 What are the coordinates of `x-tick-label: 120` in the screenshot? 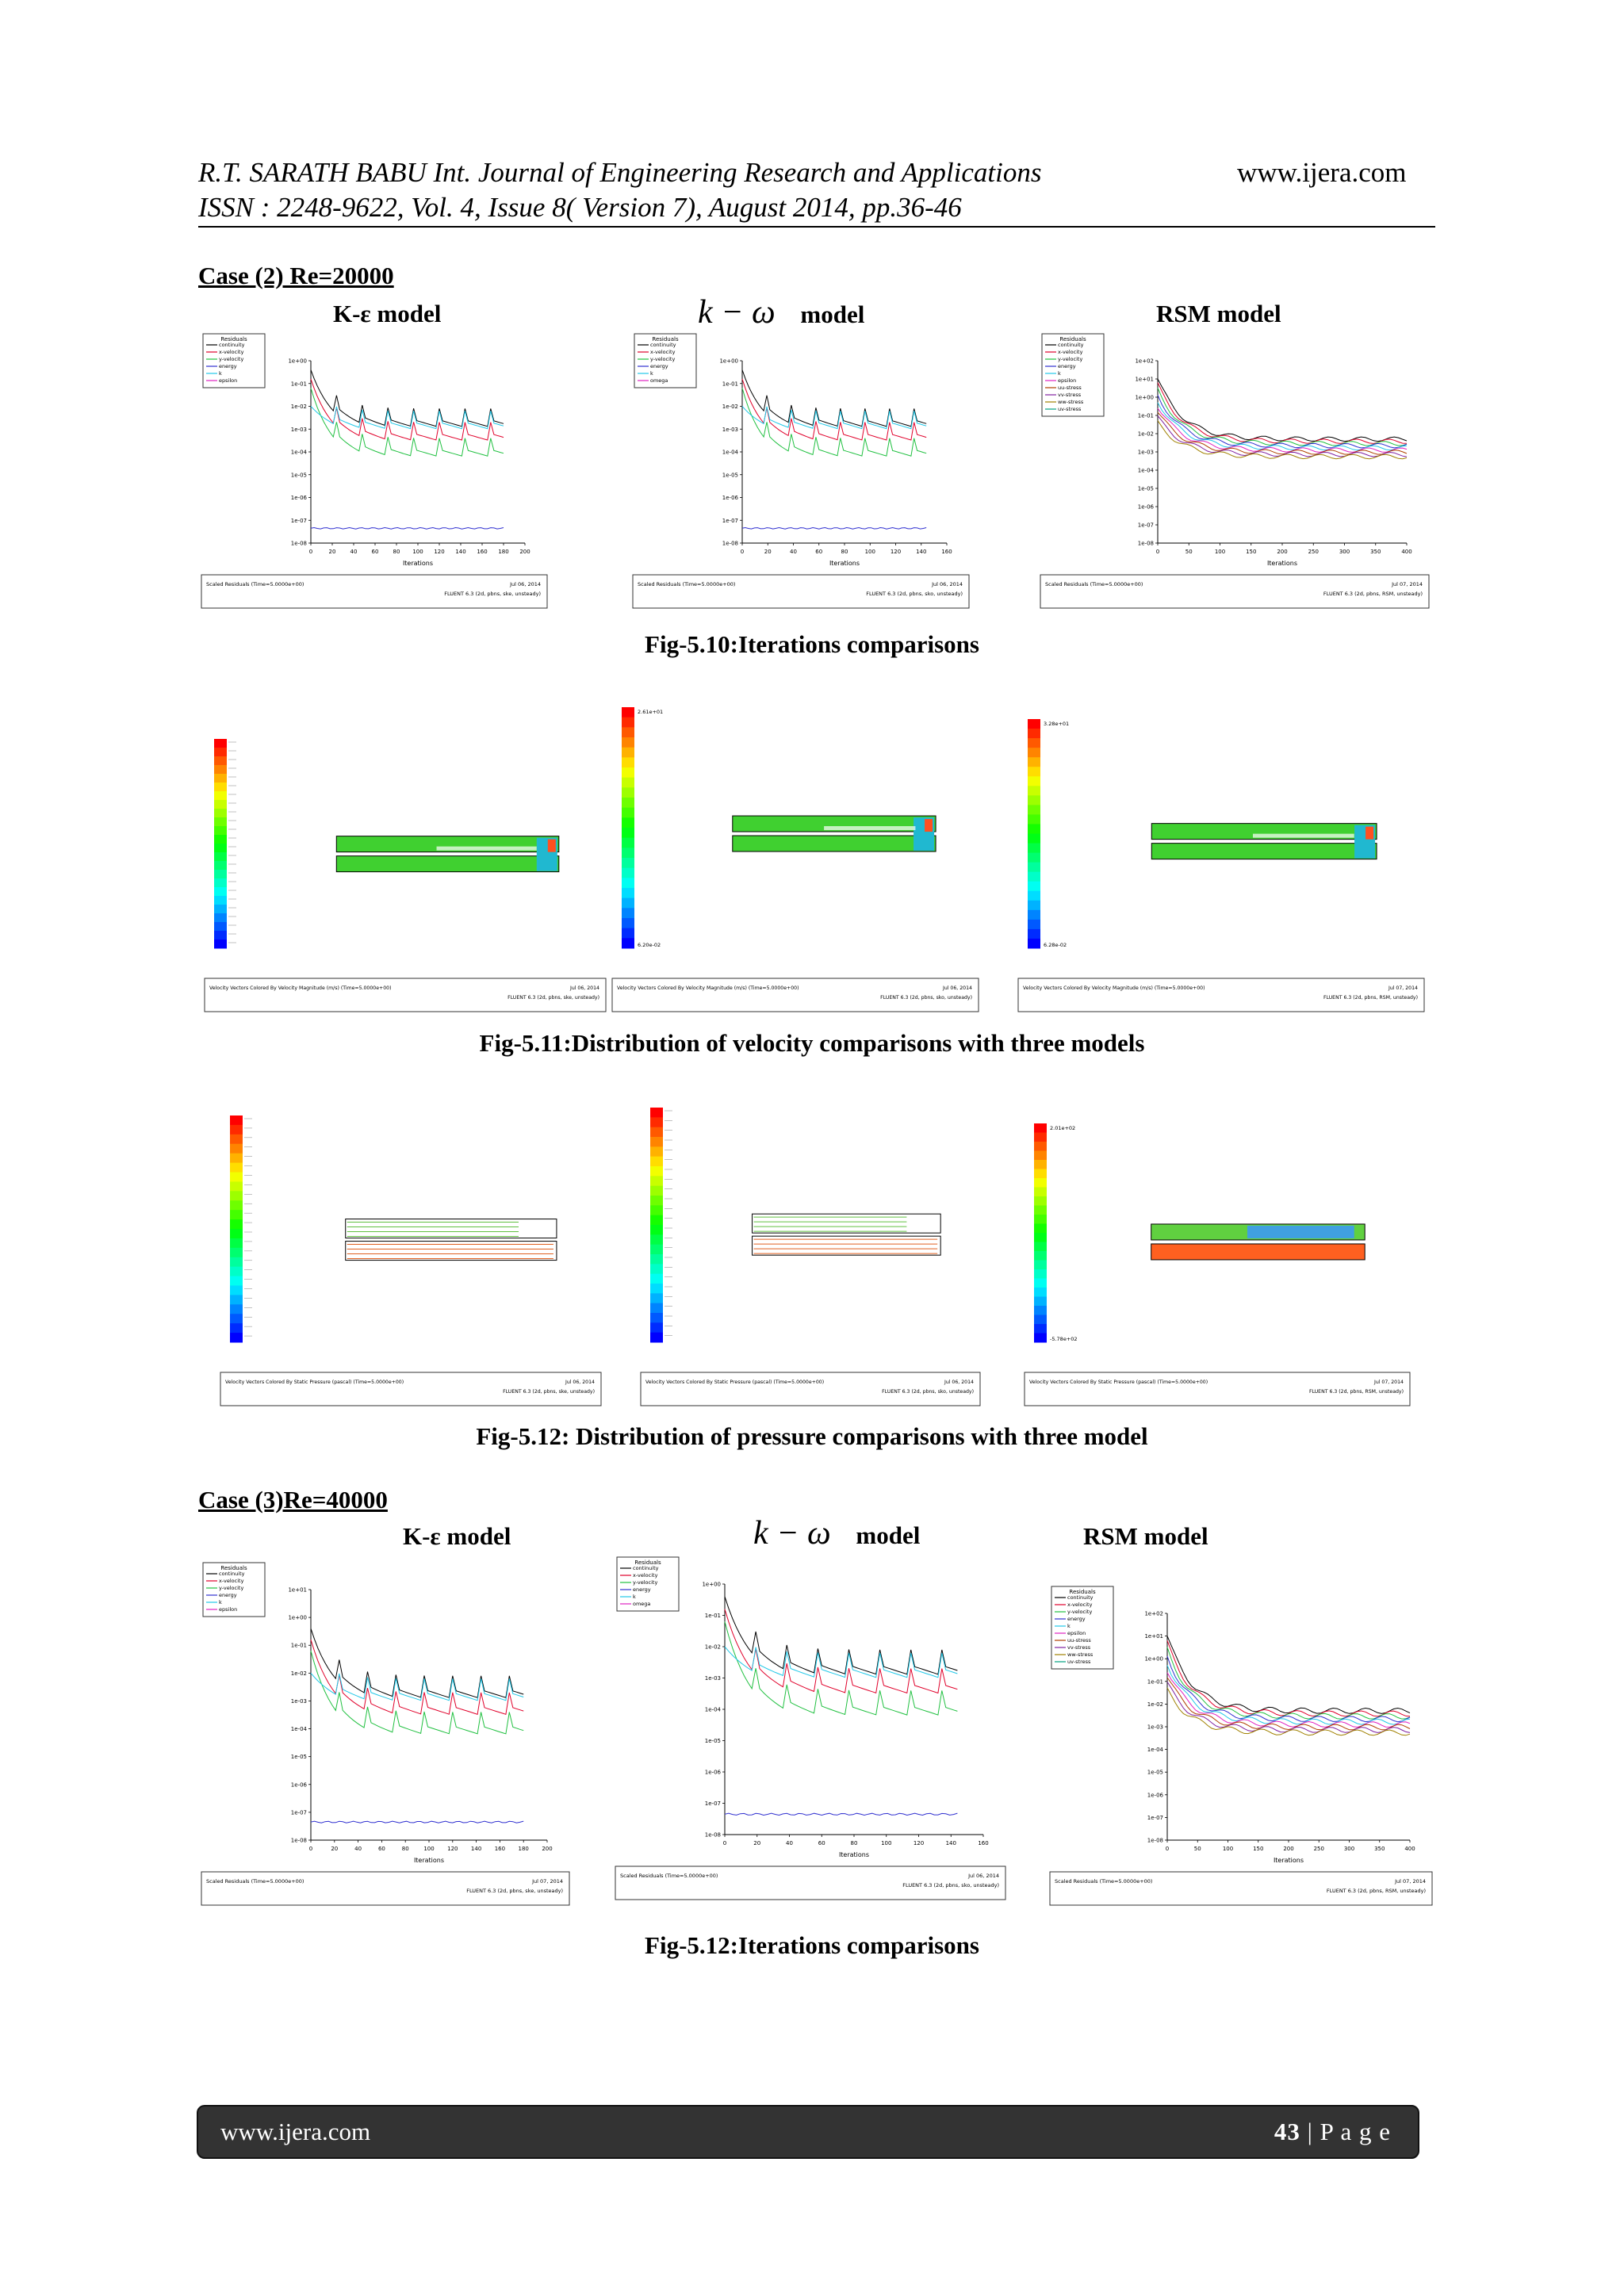 It's located at (896, 552).